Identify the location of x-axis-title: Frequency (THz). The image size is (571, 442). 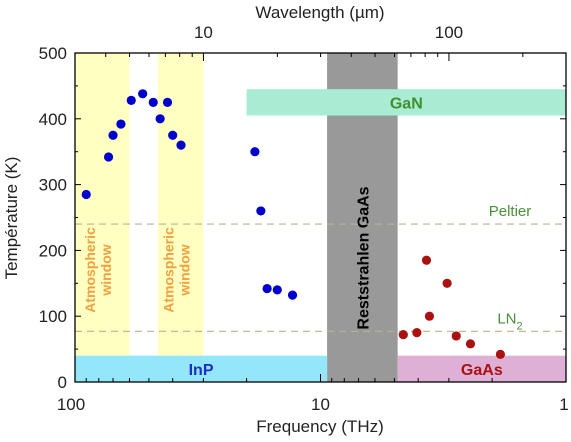
(320, 426).